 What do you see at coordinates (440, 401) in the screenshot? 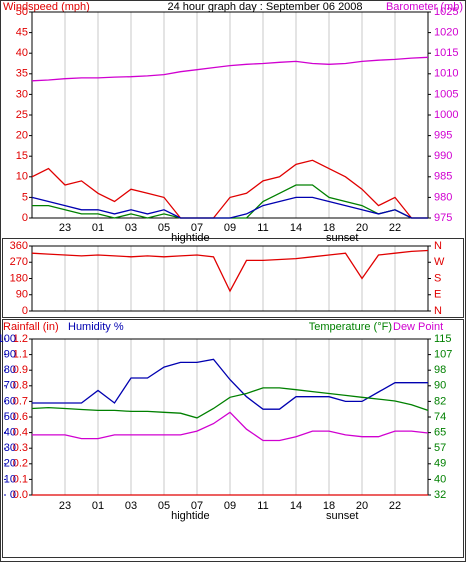
I see `y2-tick-label: 82` at bounding box center [440, 401].